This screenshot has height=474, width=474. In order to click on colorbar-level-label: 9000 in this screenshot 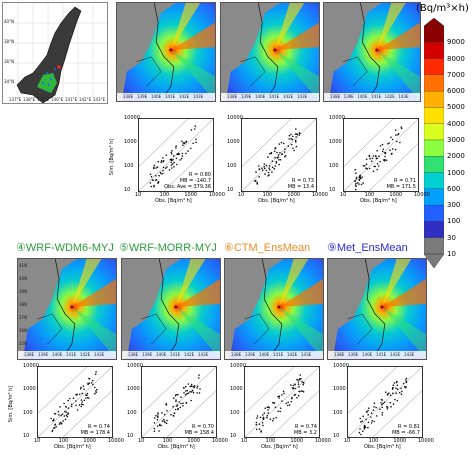, I will do `click(456, 42)`.